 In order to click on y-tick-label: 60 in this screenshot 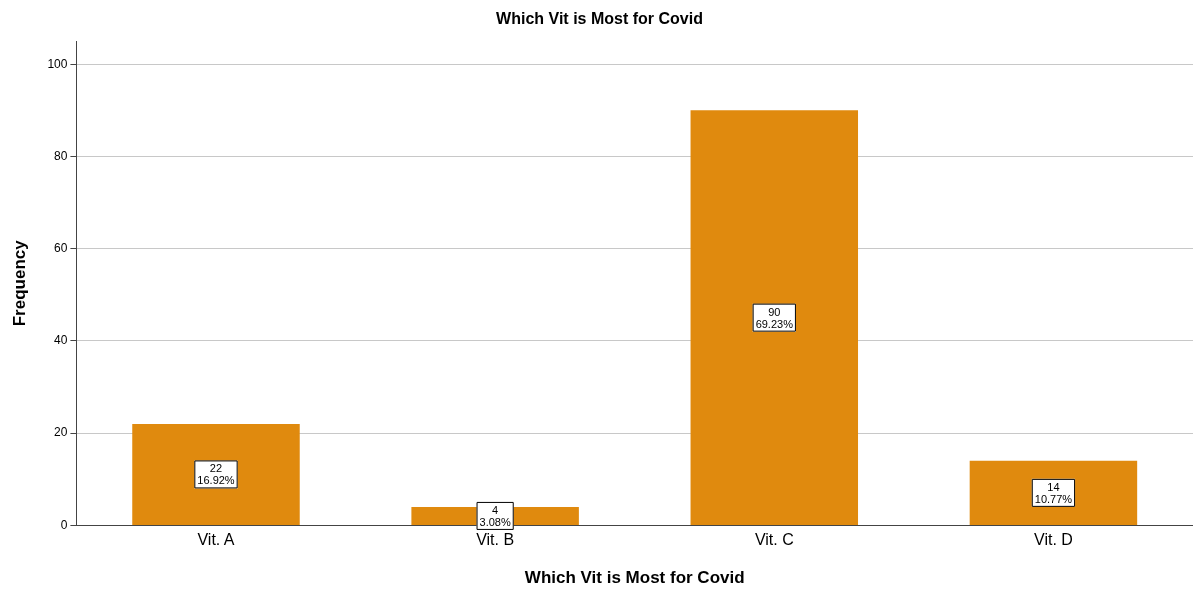, I will do `click(61, 248)`.